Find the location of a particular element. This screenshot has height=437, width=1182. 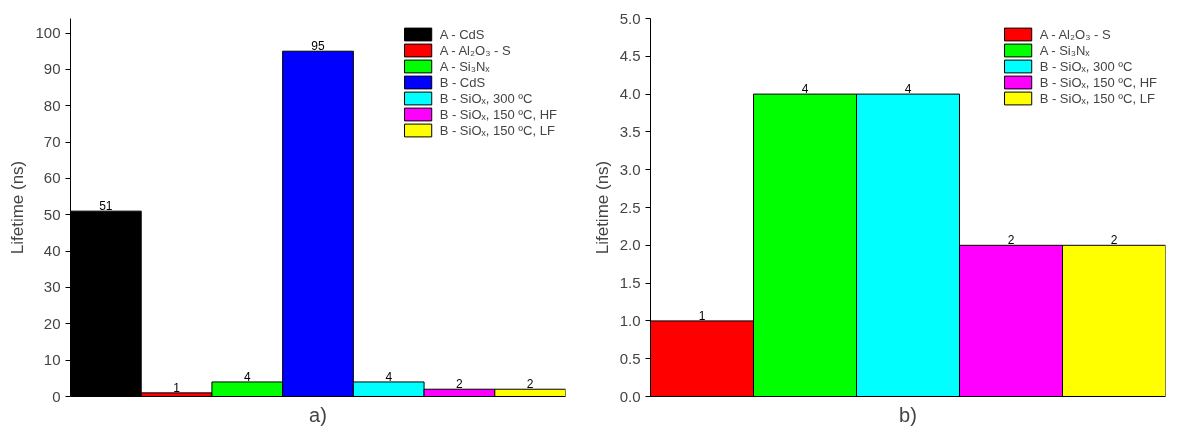

data-label: 51 is located at coordinates (106, 206).